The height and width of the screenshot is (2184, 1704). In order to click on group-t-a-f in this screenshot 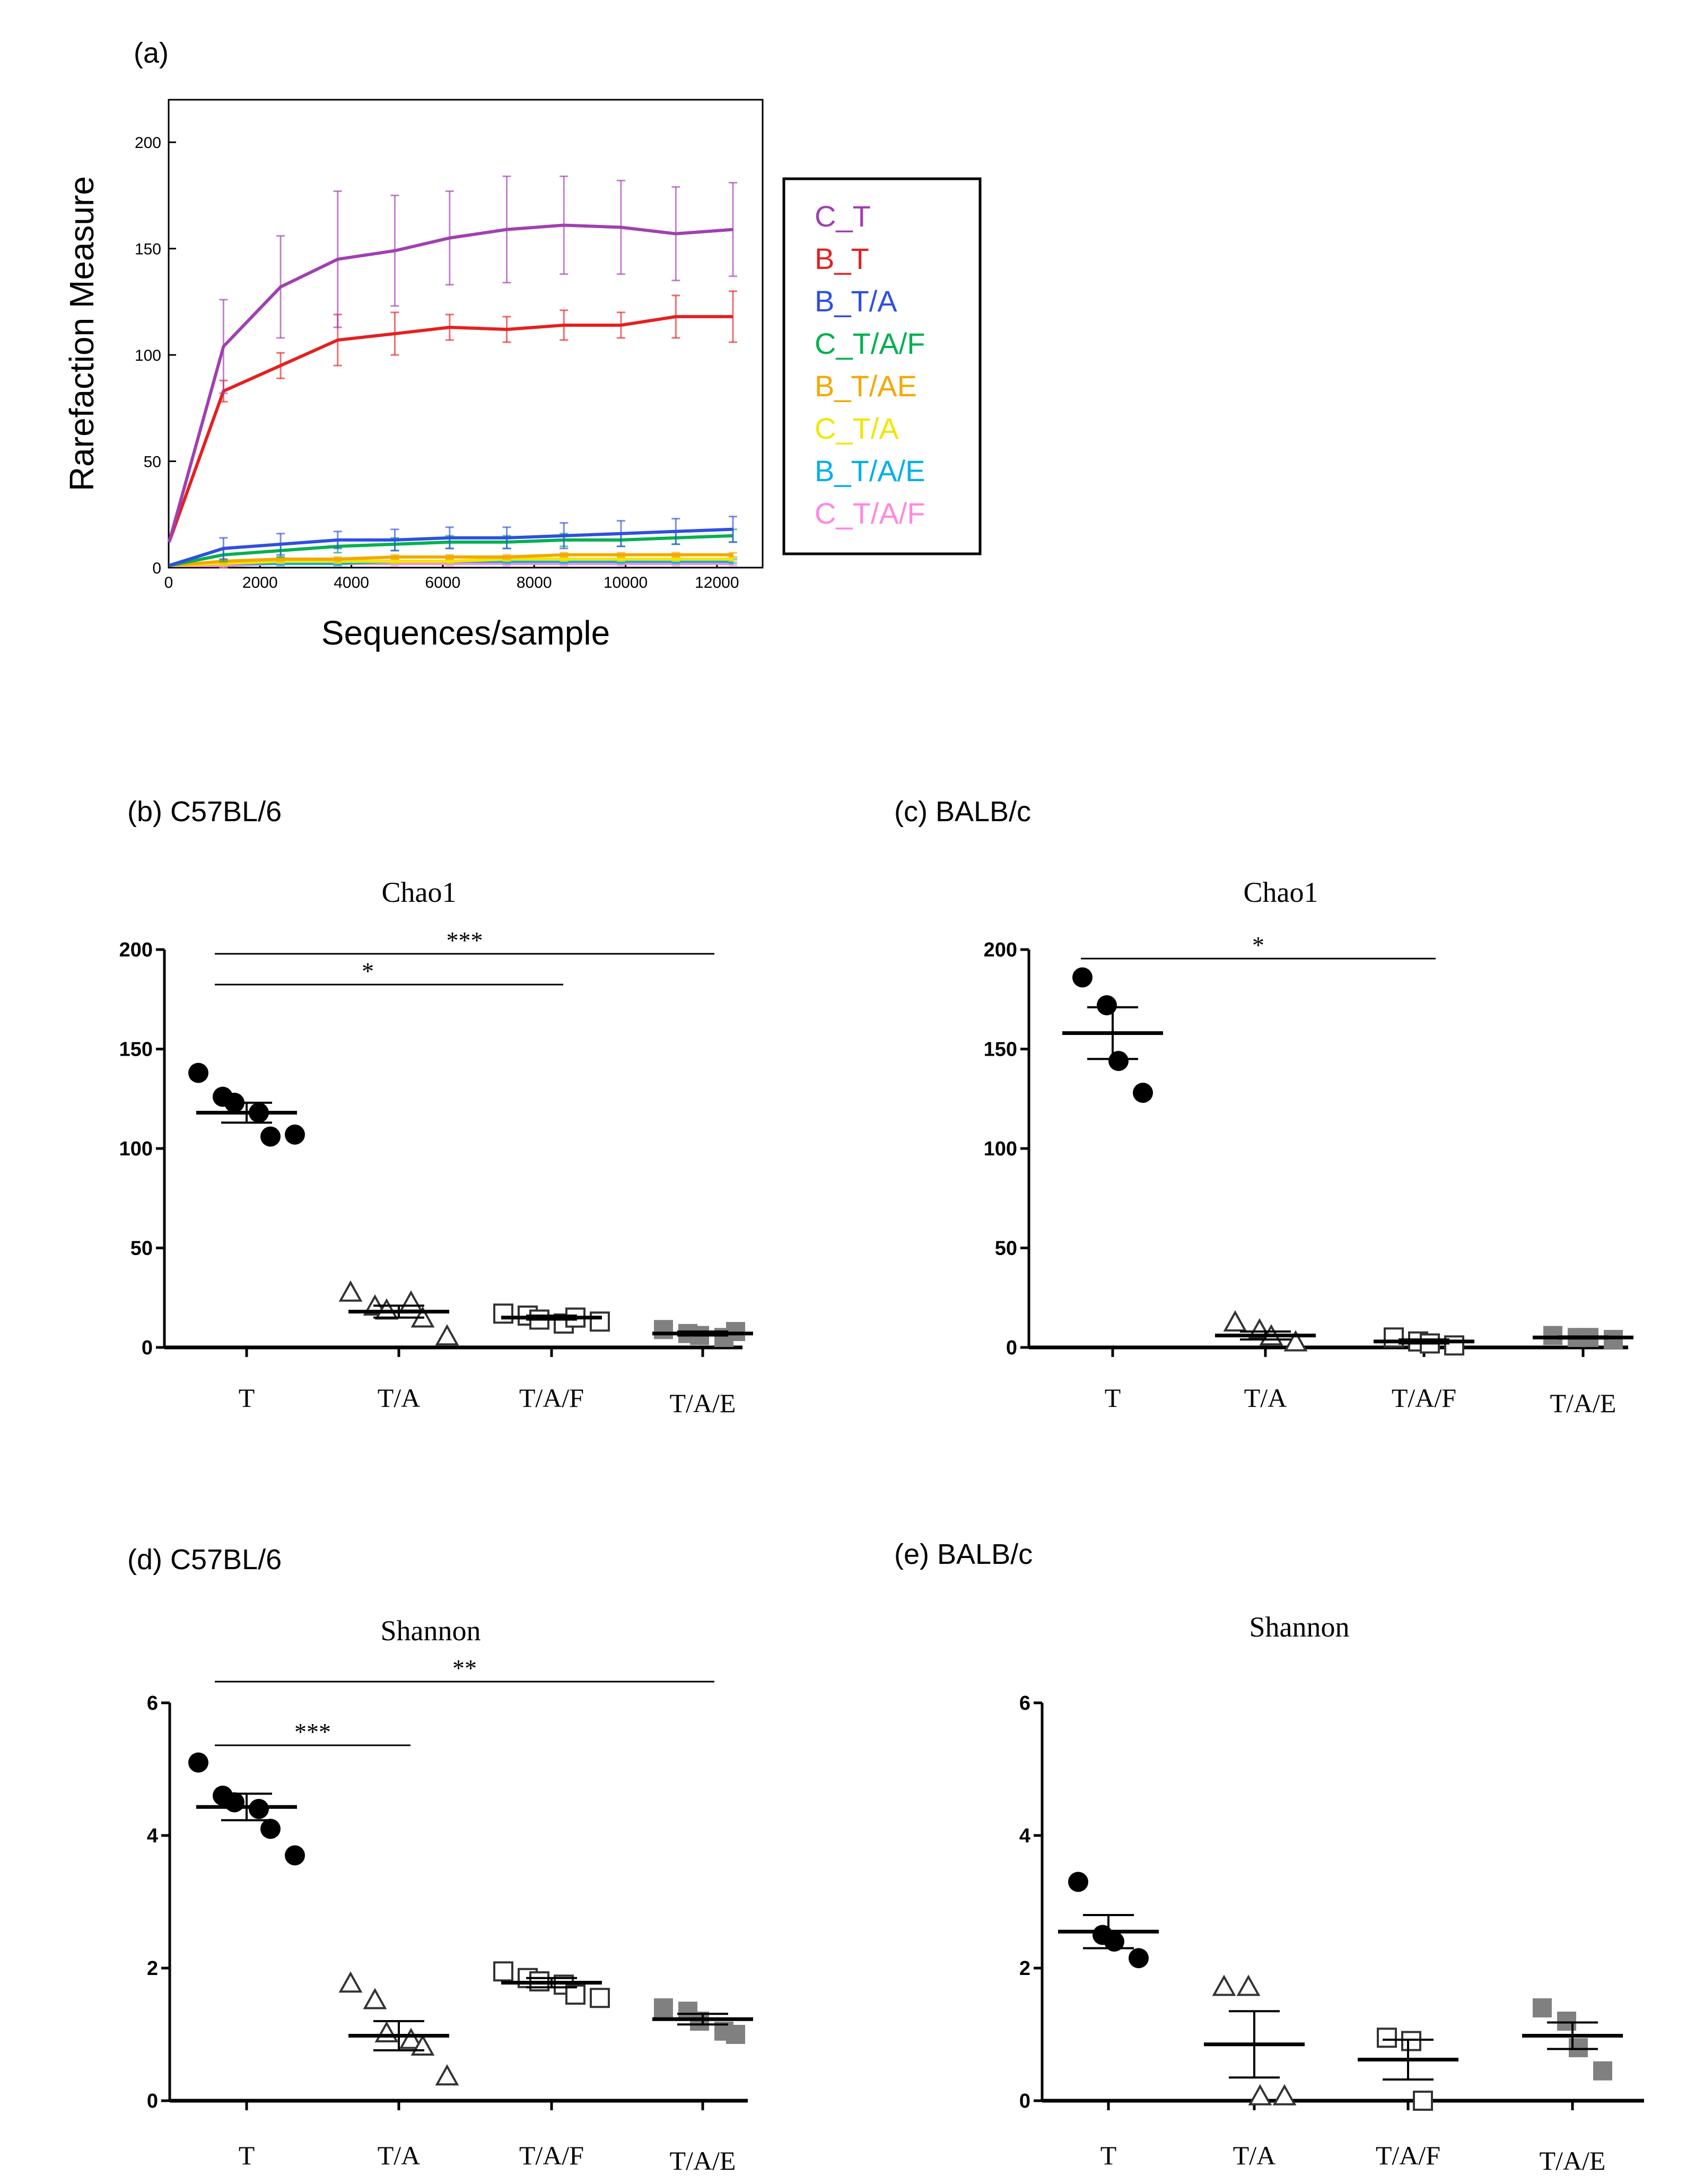, I will do `click(1408, 2069)`.